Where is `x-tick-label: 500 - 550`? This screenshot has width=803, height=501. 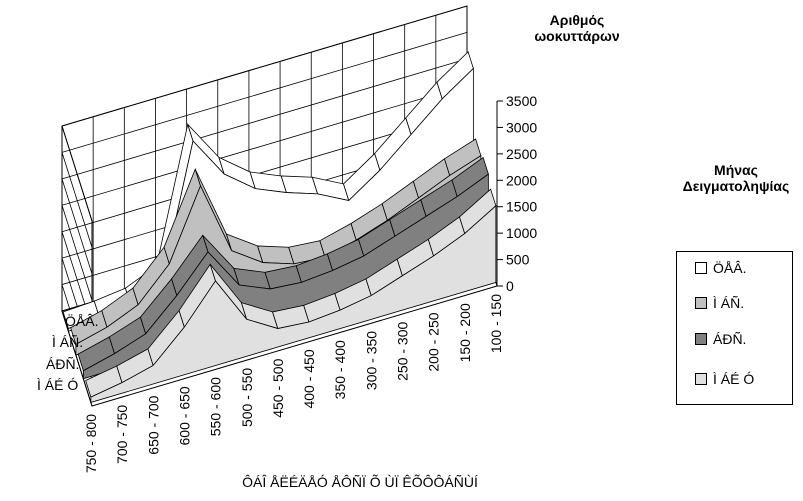 x-tick-label: 500 - 550 is located at coordinates (247, 397).